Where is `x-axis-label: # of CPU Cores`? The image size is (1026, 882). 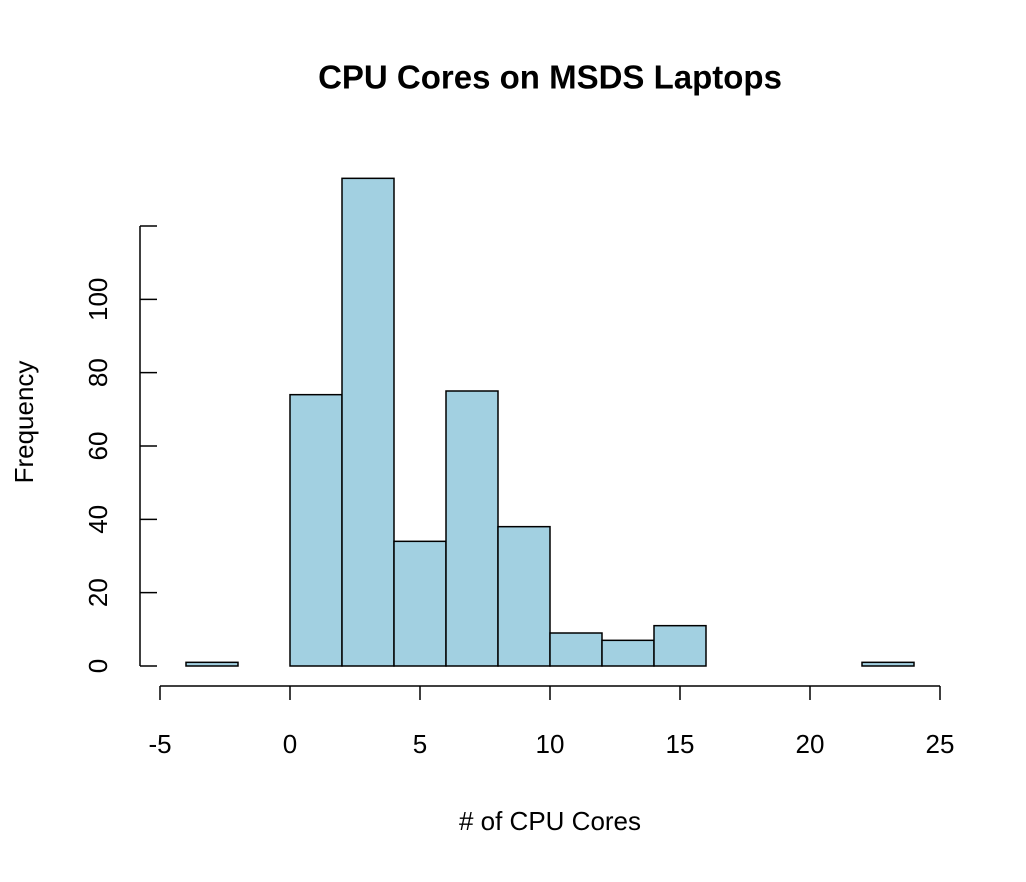
x-axis-label: # of CPU Cores is located at coordinates (550, 821).